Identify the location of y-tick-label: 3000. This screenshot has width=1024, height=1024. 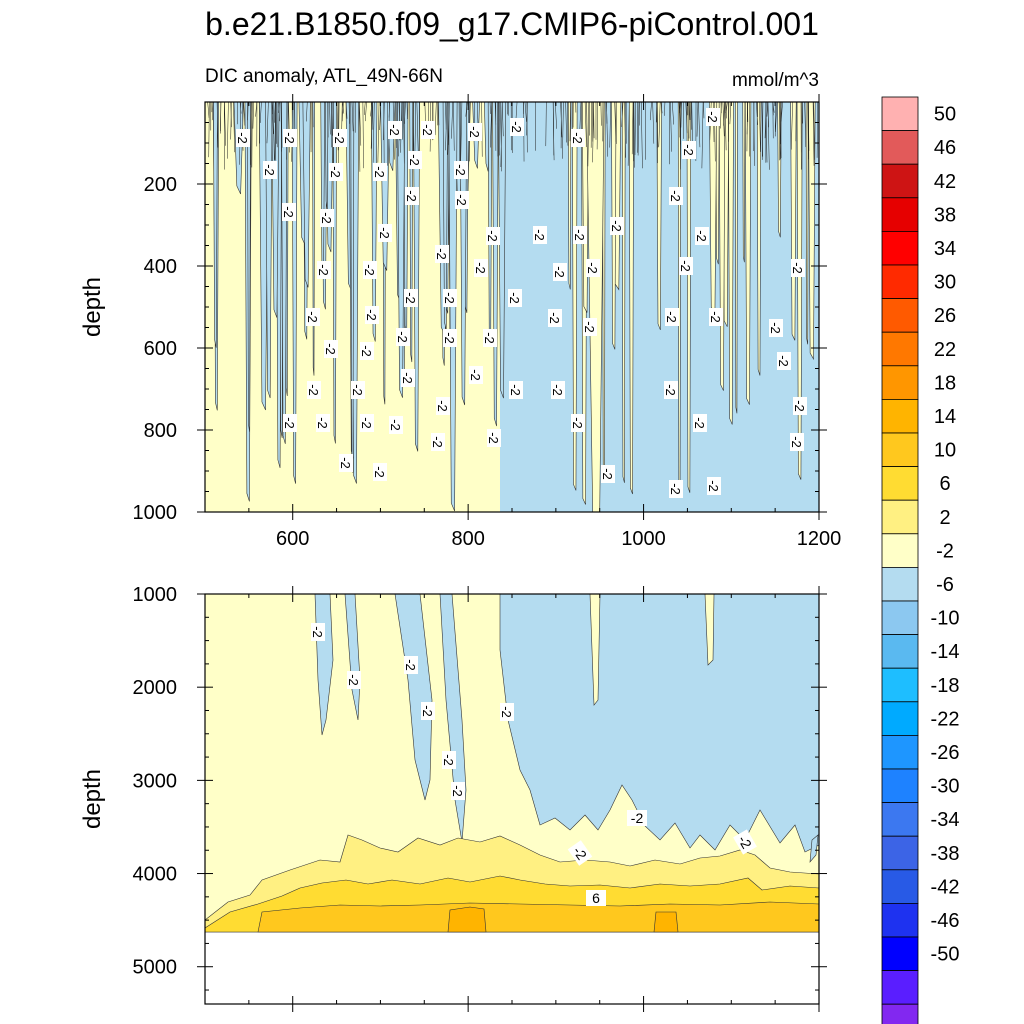
(155, 781).